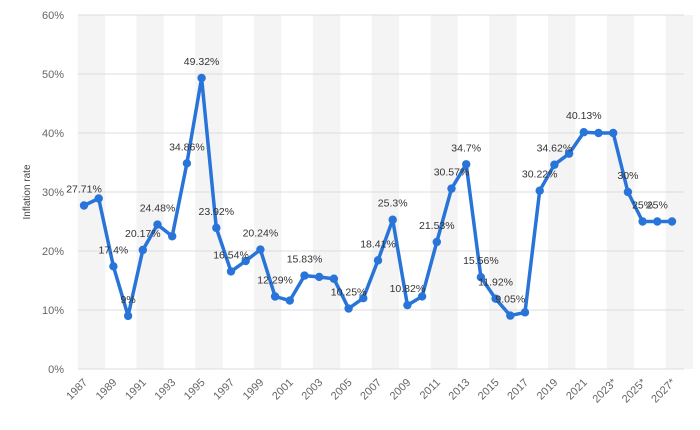 Image resolution: width=700 pixels, height=430 pixels. I want to click on x-tick-label: 1999, so click(254, 390).